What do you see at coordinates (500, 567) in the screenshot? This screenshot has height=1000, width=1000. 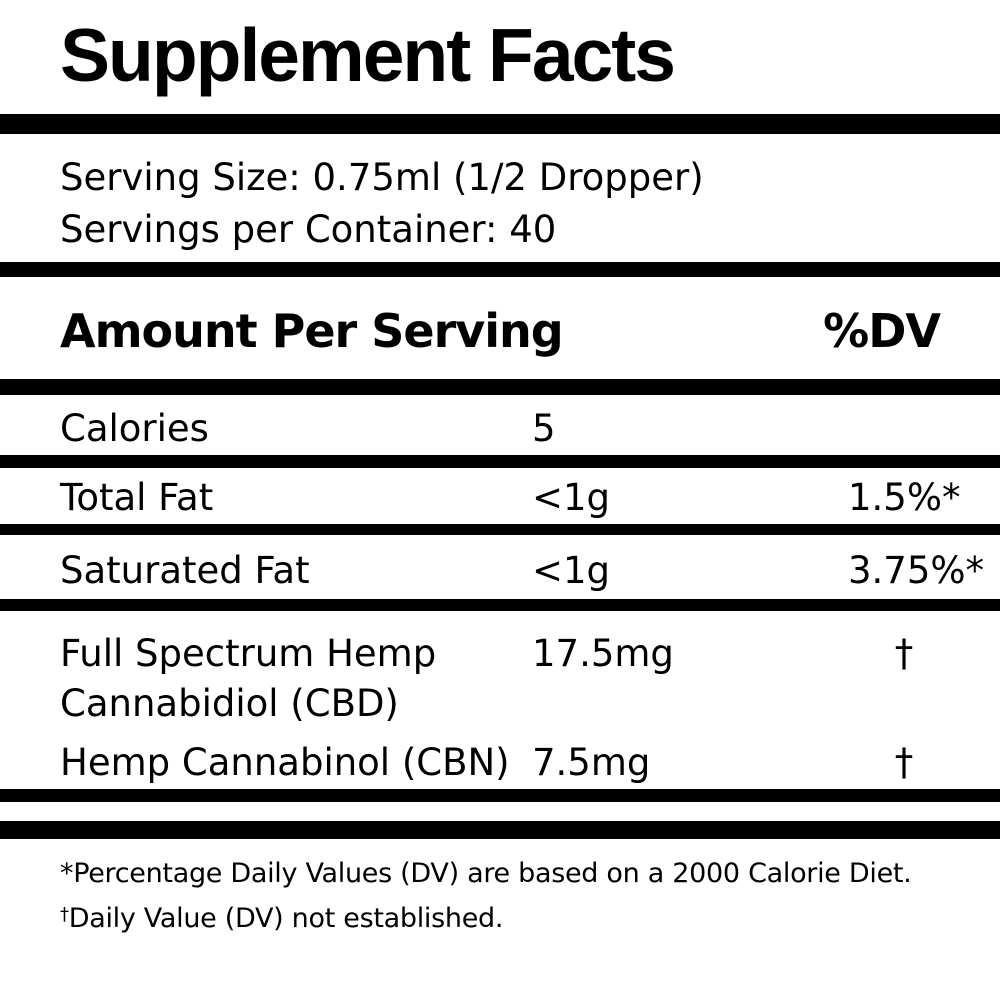 I see `table-row: Saturated Fat <1g 3.75%*` at bounding box center [500, 567].